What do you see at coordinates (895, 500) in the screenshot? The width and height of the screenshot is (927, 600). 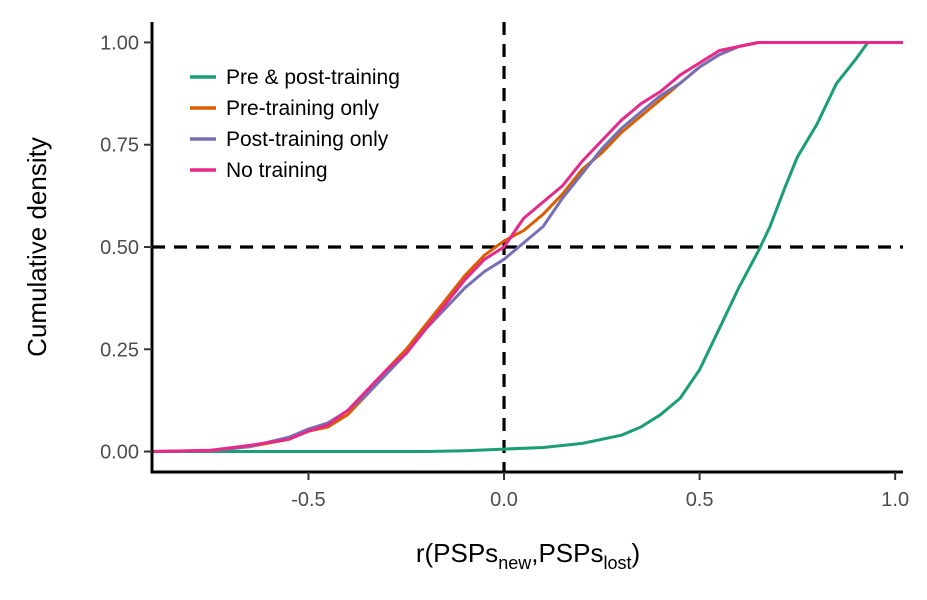 I see `x-tick-label: 1.0` at bounding box center [895, 500].